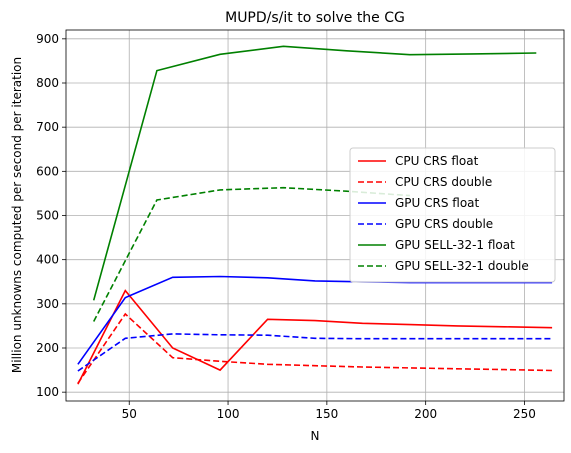  Describe the element at coordinates (315, 18) in the screenshot. I see `chart-title: MUPD/s/it to solve the CG` at that location.